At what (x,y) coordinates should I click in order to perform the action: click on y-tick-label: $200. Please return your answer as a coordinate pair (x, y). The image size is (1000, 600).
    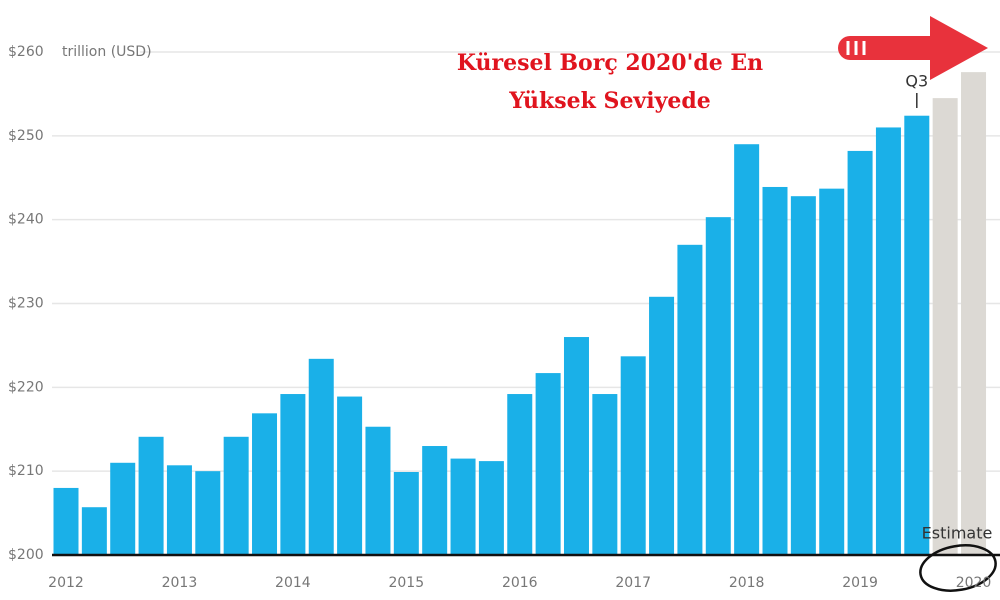
    Looking at the image, I should click on (26, 555).